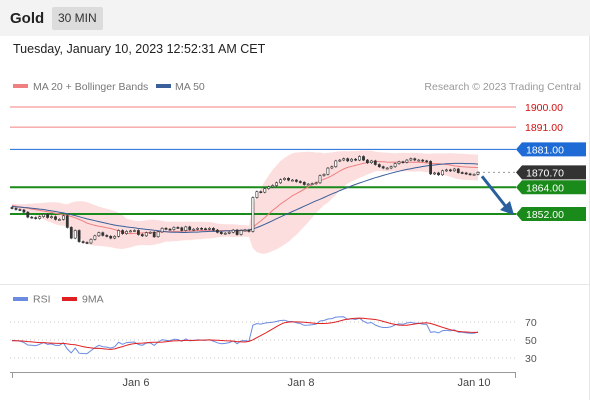 The height and width of the screenshot is (400, 590). I want to click on rsi-plot: 70 50 30, so click(273, 340).